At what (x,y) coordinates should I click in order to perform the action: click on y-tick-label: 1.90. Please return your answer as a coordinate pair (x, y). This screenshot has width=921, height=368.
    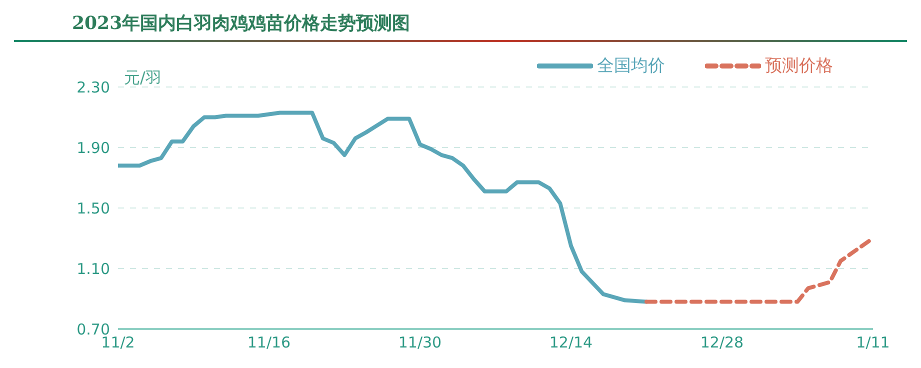
    Looking at the image, I should click on (93, 147).